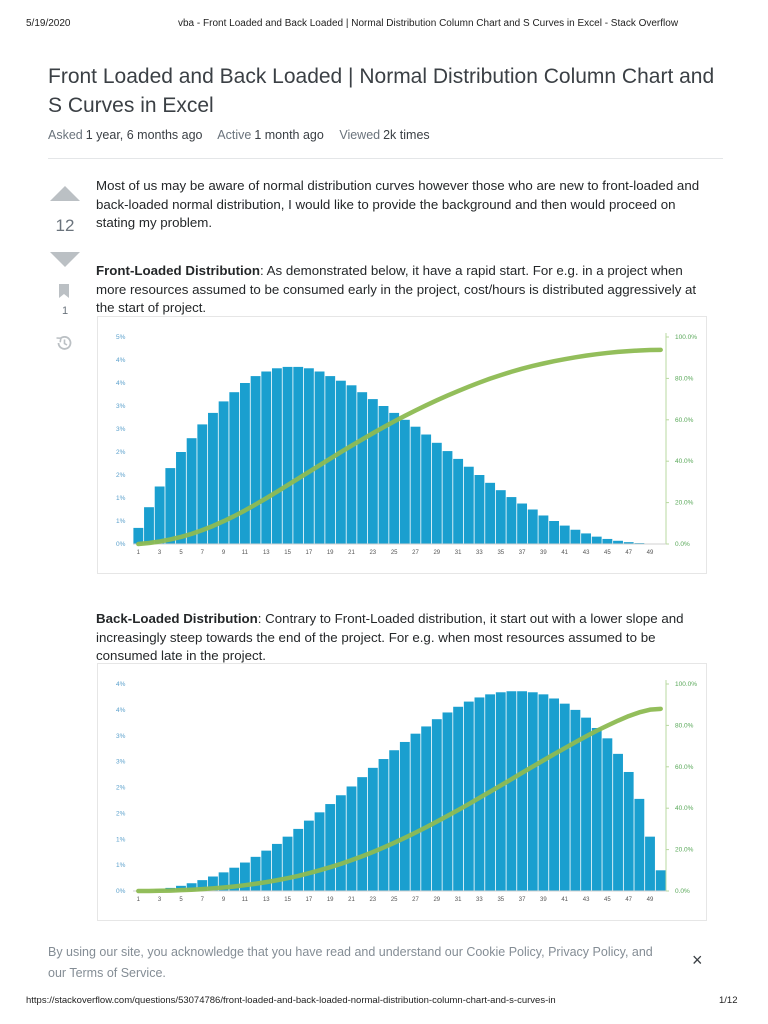 The height and width of the screenshot is (1024, 768). Describe the element at coordinates (65, 259) in the screenshot. I see `downvote-arrow-icon` at that location.